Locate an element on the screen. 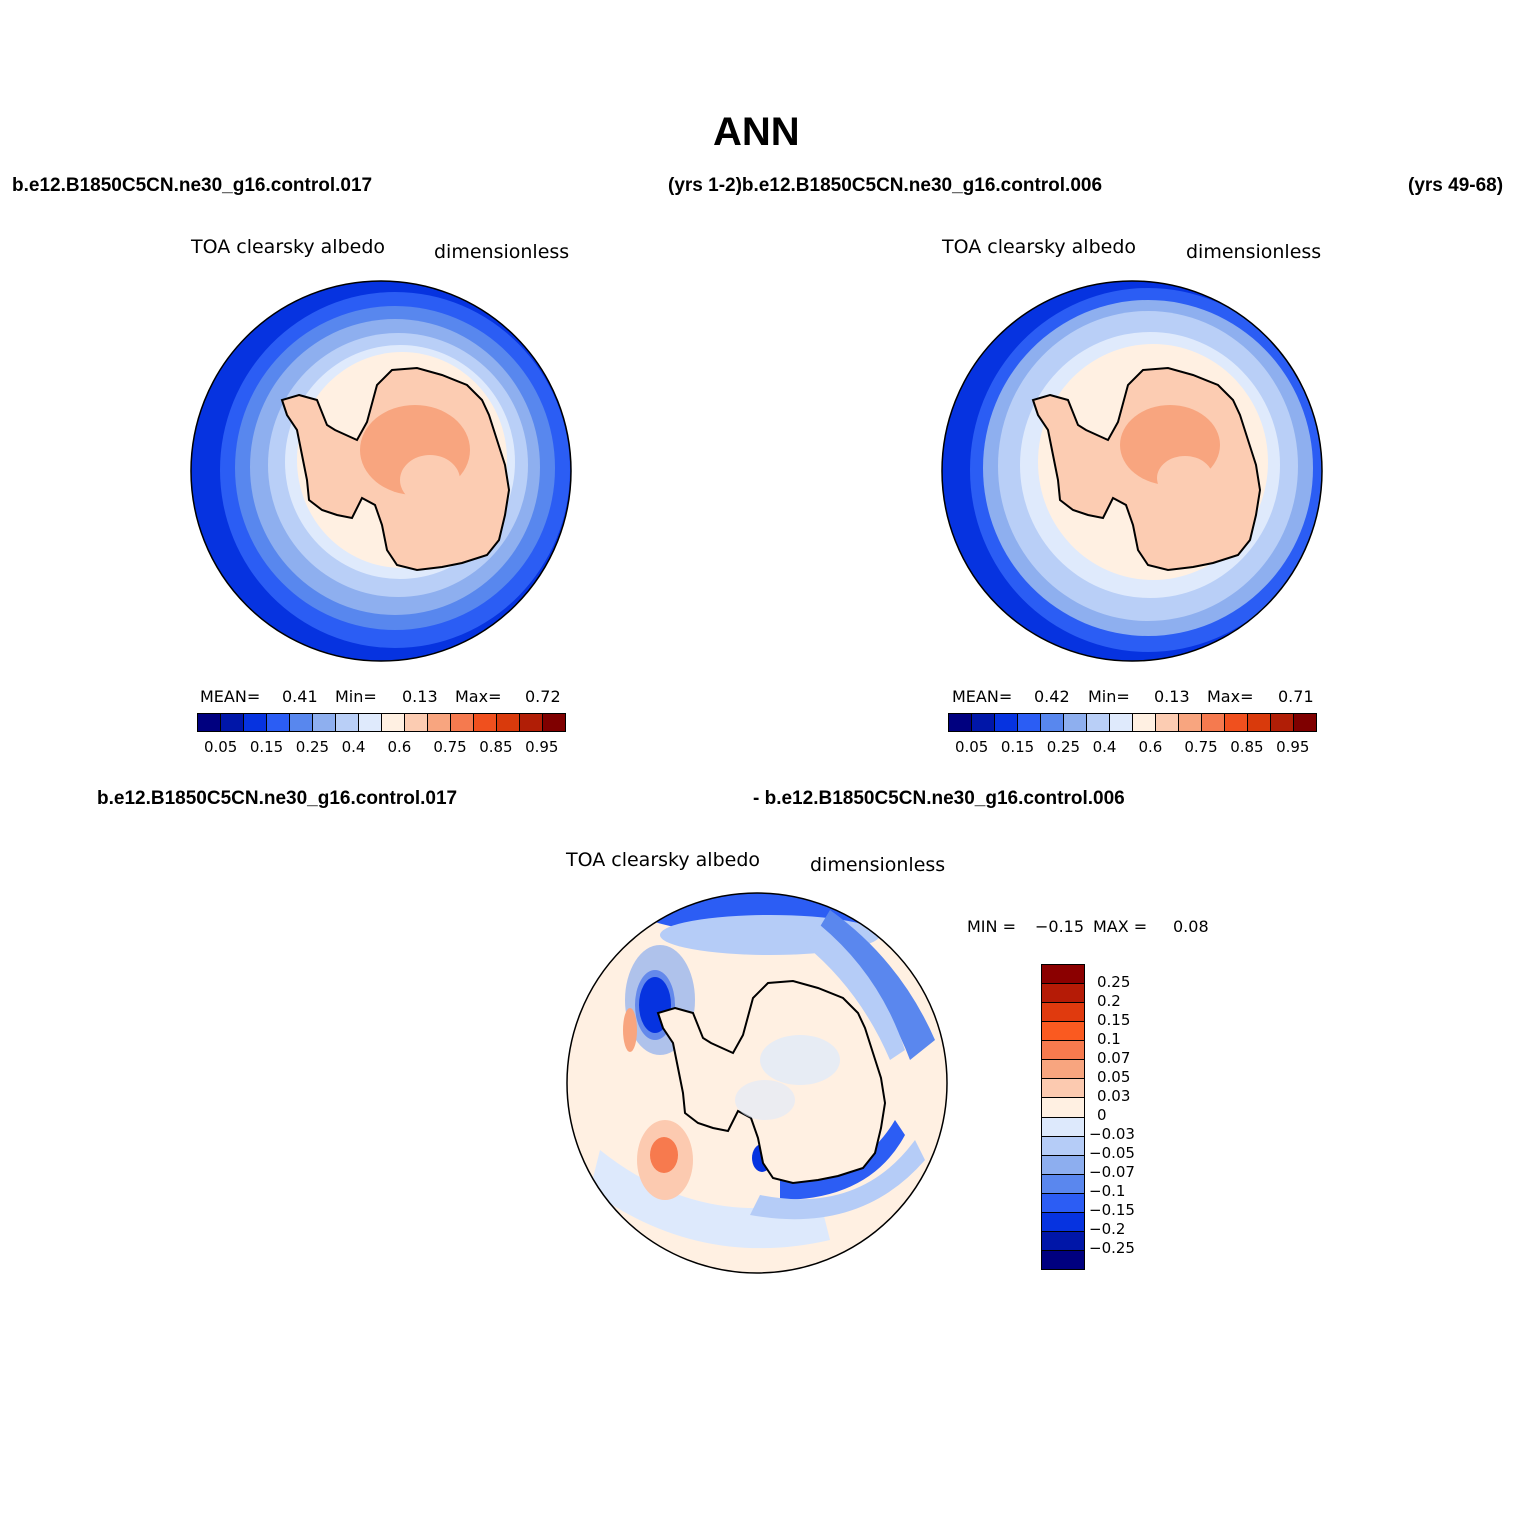 The height and width of the screenshot is (1514, 1514). colorbar-tick-label: −0.03 is located at coordinates (1112, 1134).